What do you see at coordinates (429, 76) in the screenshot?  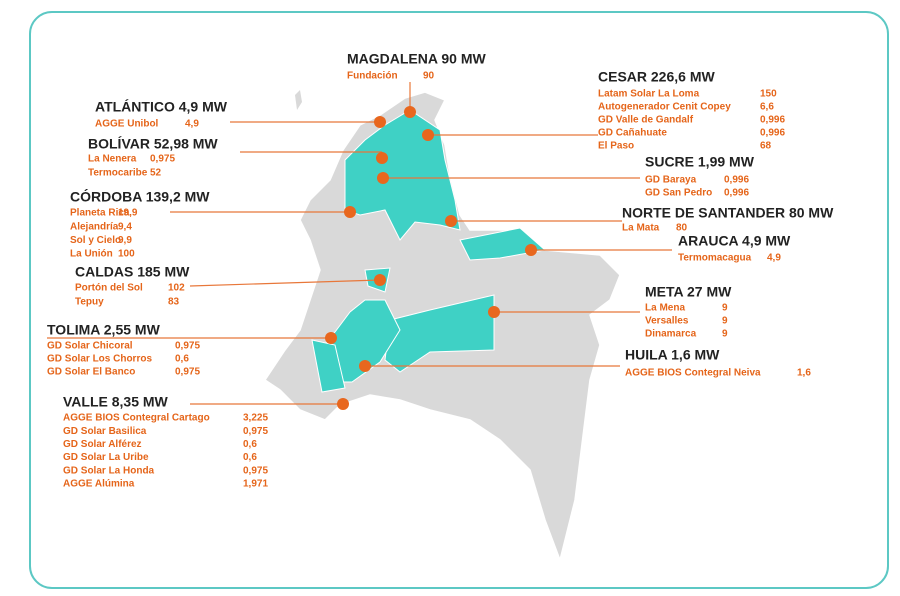 I see `project-value: 90` at bounding box center [429, 76].